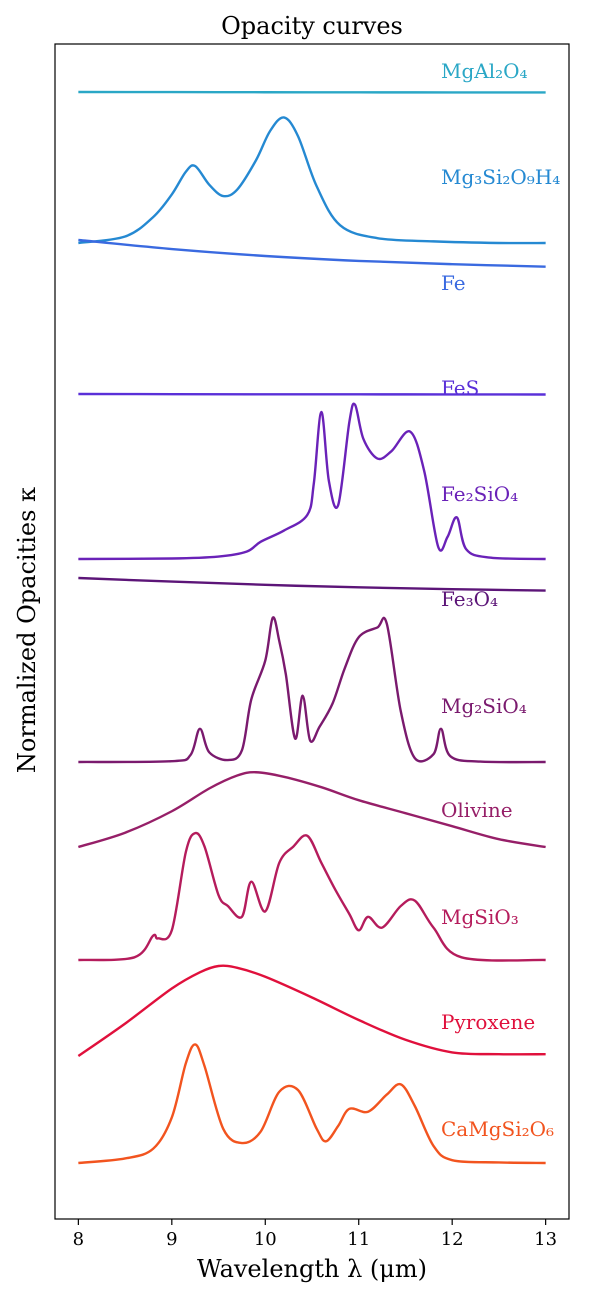 The height and width of the screenshot is (1300, 600). I want to click on series-label-0: MgAl₂O₄, so click(484, 71).